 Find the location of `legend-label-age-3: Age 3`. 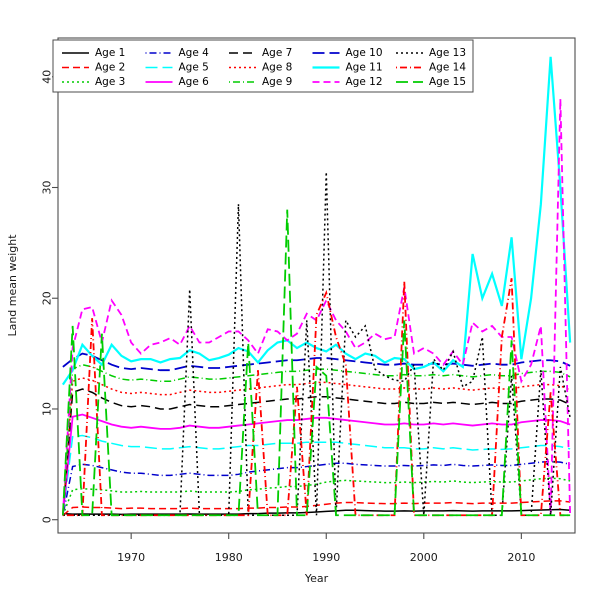

legend-label-age-3: Age 3 is located at coordinates (110, 82).